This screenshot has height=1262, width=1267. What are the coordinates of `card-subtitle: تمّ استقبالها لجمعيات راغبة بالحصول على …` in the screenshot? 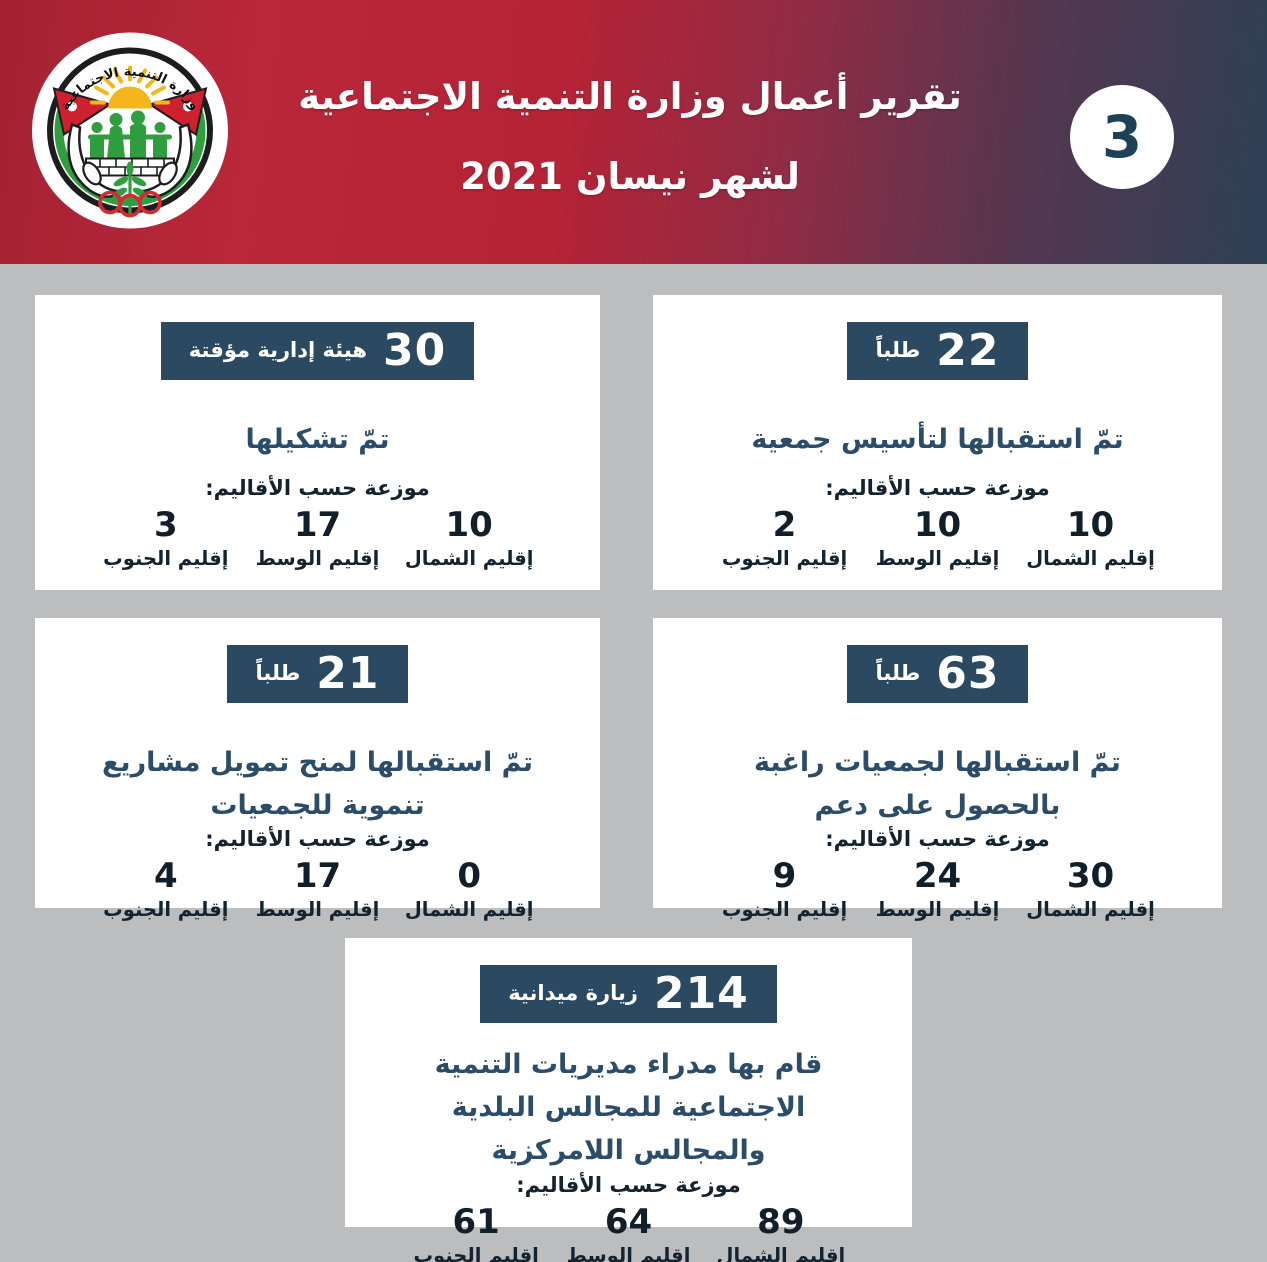 It's located at (937, 784).